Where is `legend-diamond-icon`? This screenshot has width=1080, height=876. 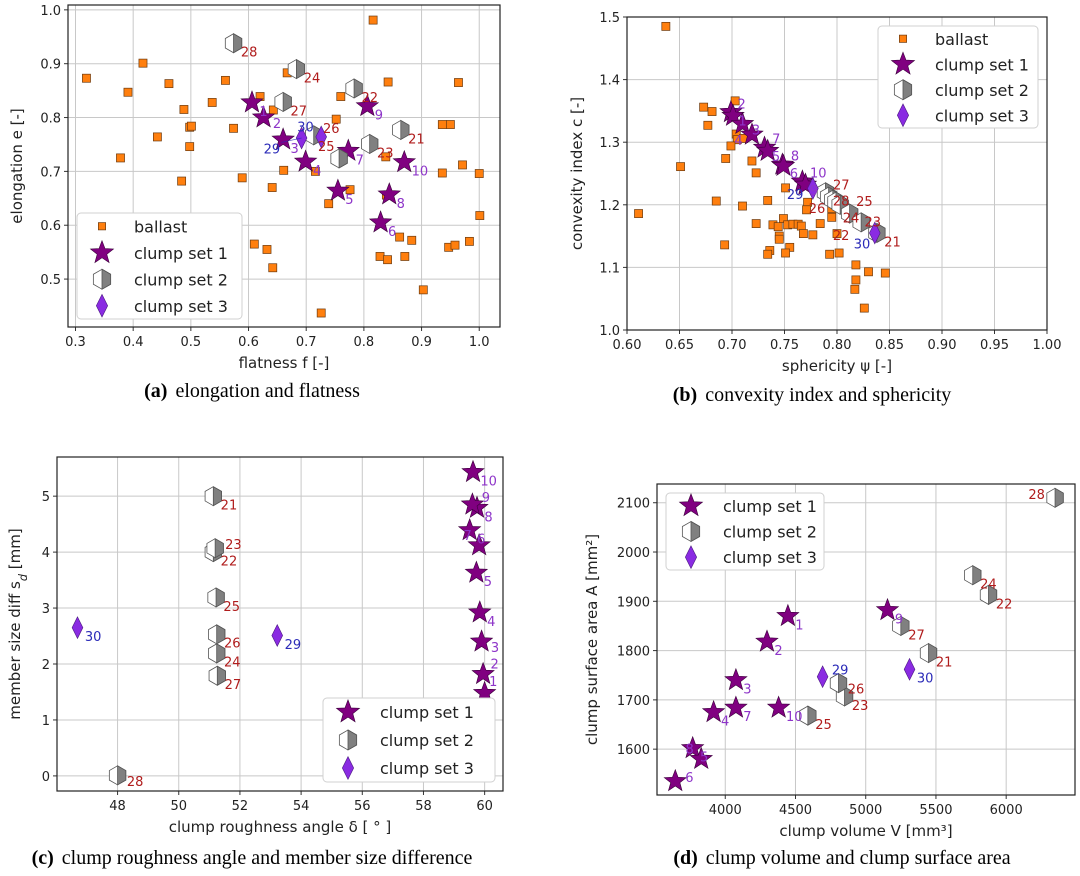
legend-diamond-icon is located at coordinates (691, 557).